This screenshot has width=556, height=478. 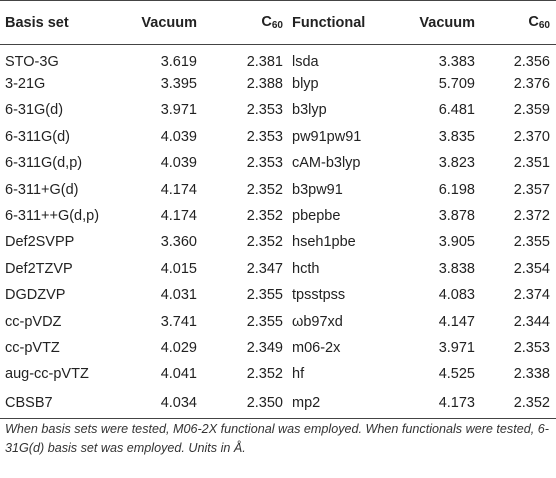 I want to click on cell-basis-c60: 2.381, so click(x=264, y=61).